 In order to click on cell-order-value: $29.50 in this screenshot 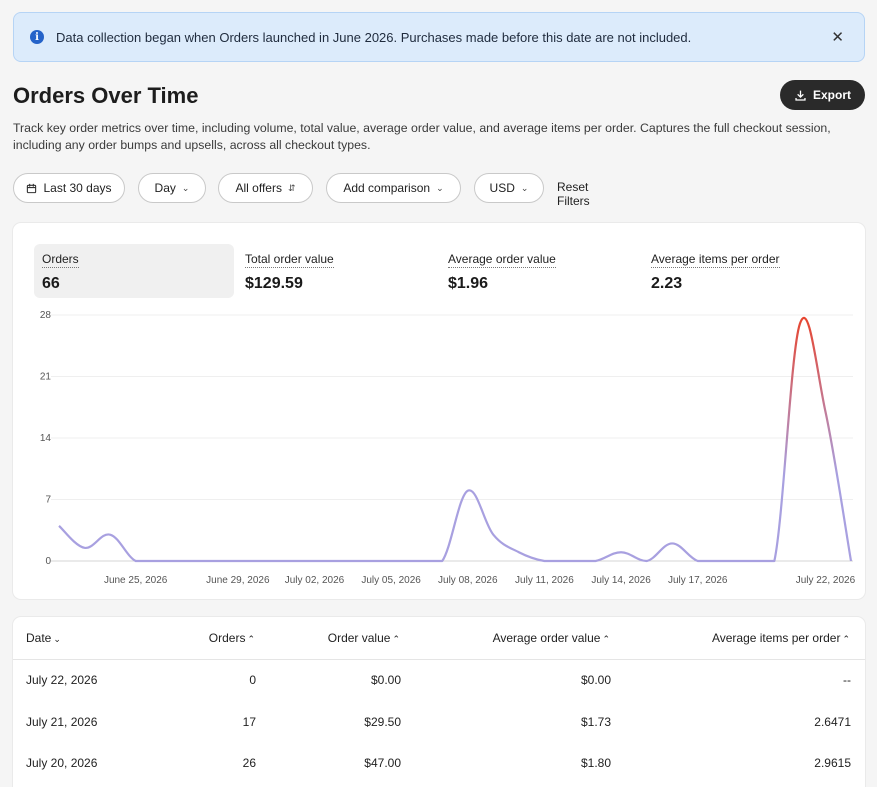, I will do `click(382, 722)`.